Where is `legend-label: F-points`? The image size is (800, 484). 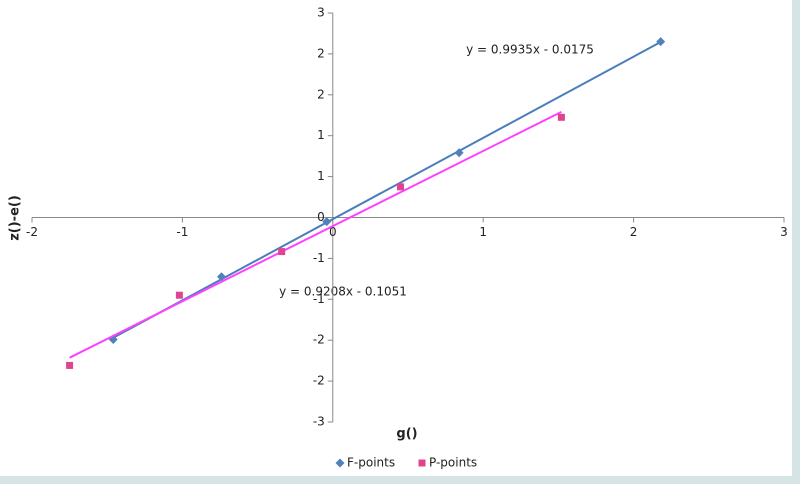
legend-label: F-points is located at coordinates (371, 463).